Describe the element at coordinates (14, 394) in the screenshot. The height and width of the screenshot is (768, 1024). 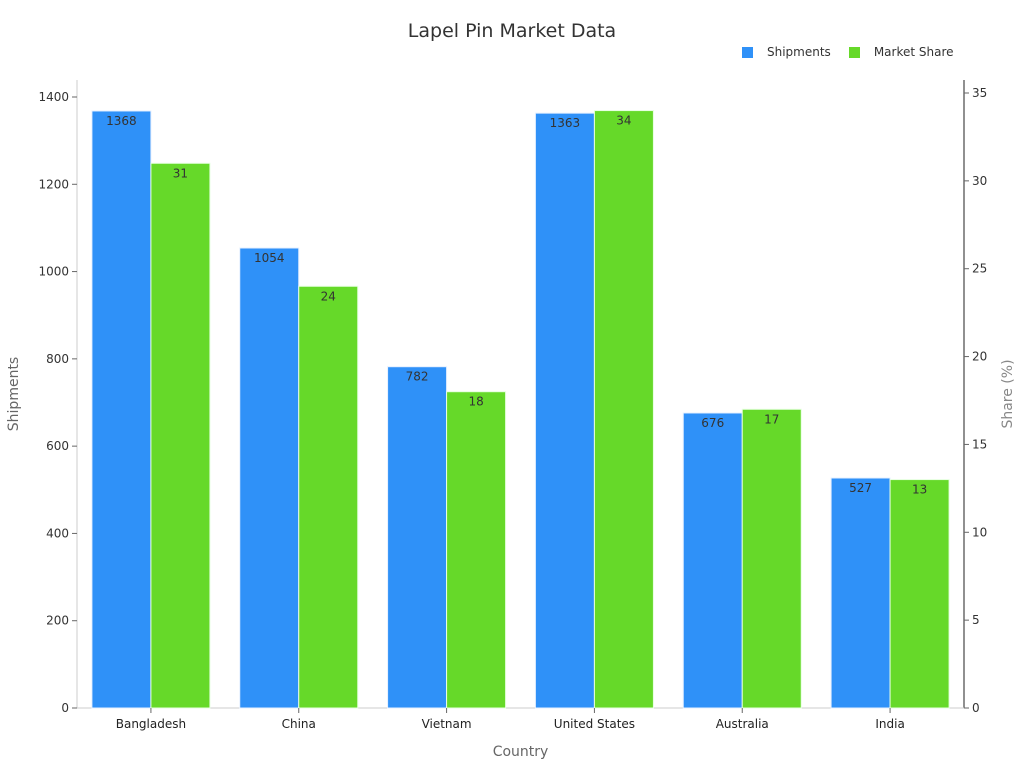
I see `y-axis-title: Shipments` at that location.